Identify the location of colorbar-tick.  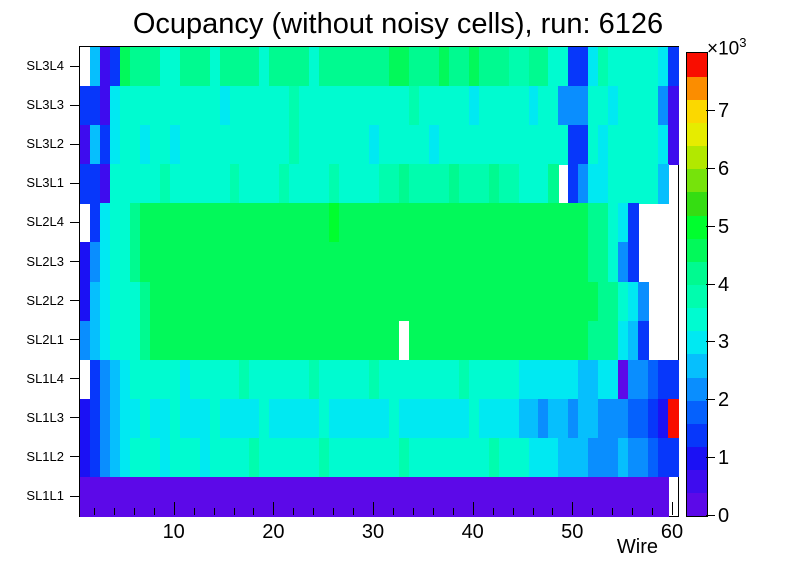
(710, 168).